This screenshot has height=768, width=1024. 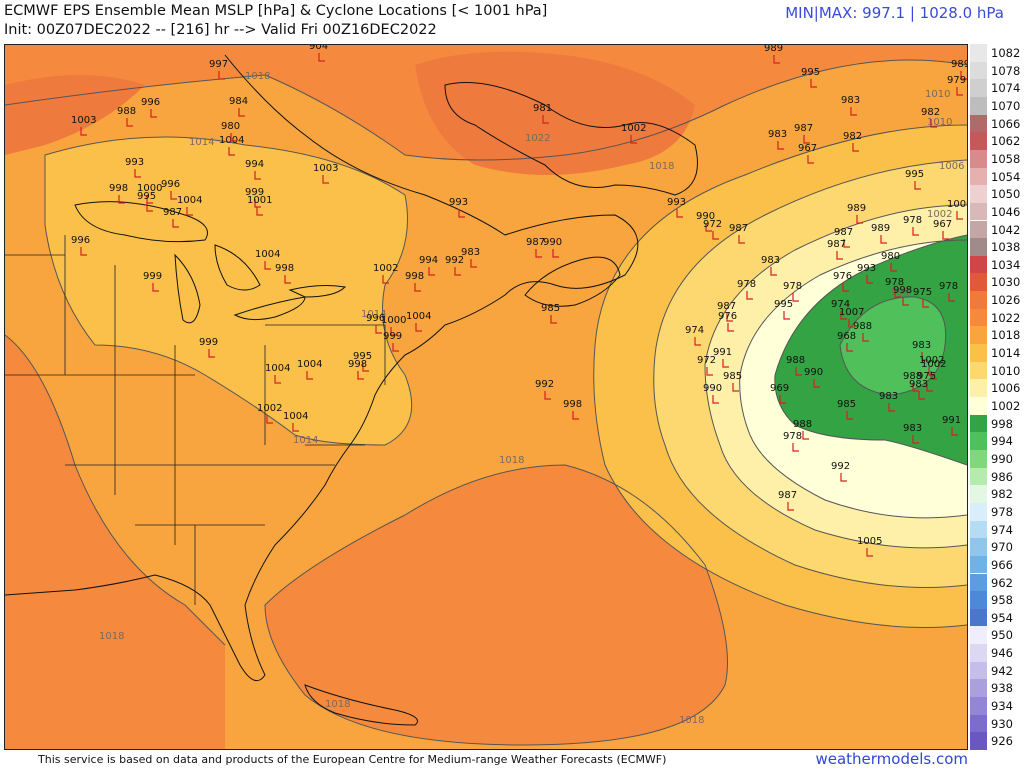 I want to click on colorbar-label: 1010, so click(x=1006, y=370).